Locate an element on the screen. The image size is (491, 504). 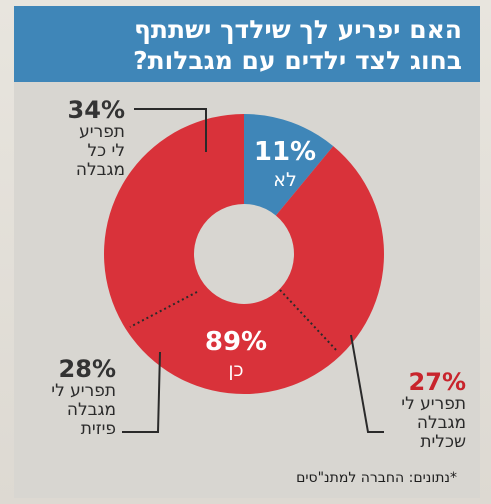
label-27: 27% תפריע לי מגבלה שכלית is located at coordinates (421, 410).